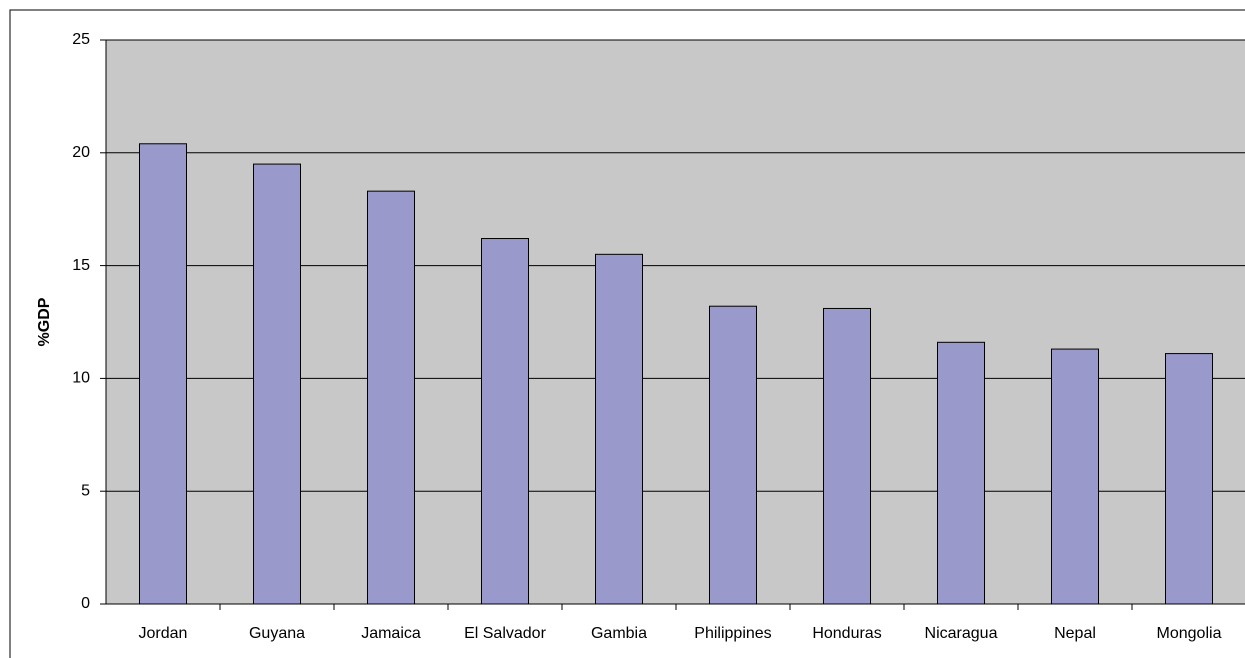 The image size is (1245, 658). What do you see at coordinates (277, 633) in the screenshot?
I see `x-tick-label: Guyana` at bounding box center [277, 633].